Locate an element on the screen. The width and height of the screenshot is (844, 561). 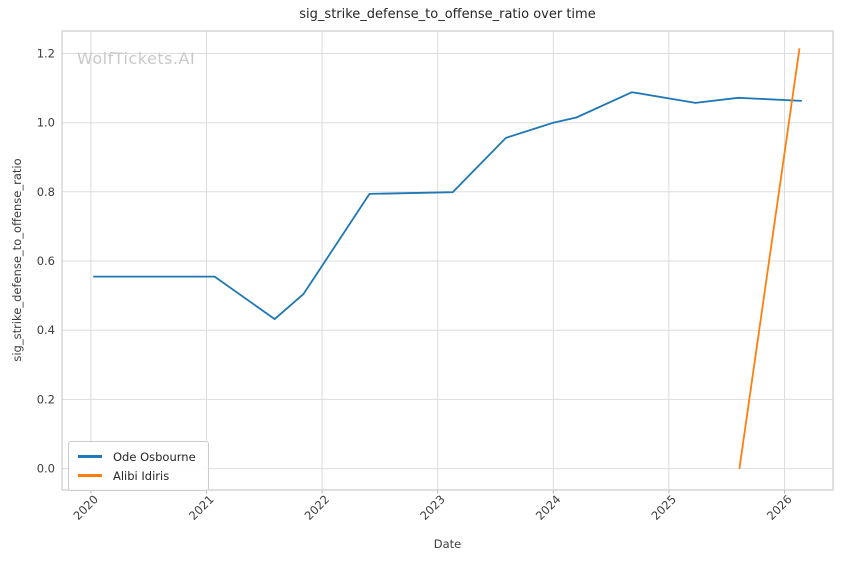
y-axis-label: sig_strike_defense_to_offense_ratio is located at coordinates (17, 260).